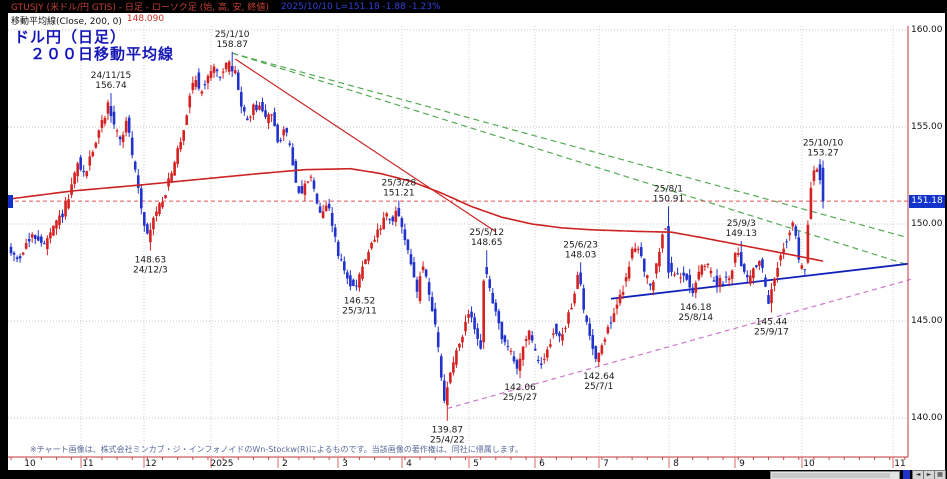  Describe the element at coordinates (927, 418) in the screenshot. I see `y-axis-label: 140.00` at that location.